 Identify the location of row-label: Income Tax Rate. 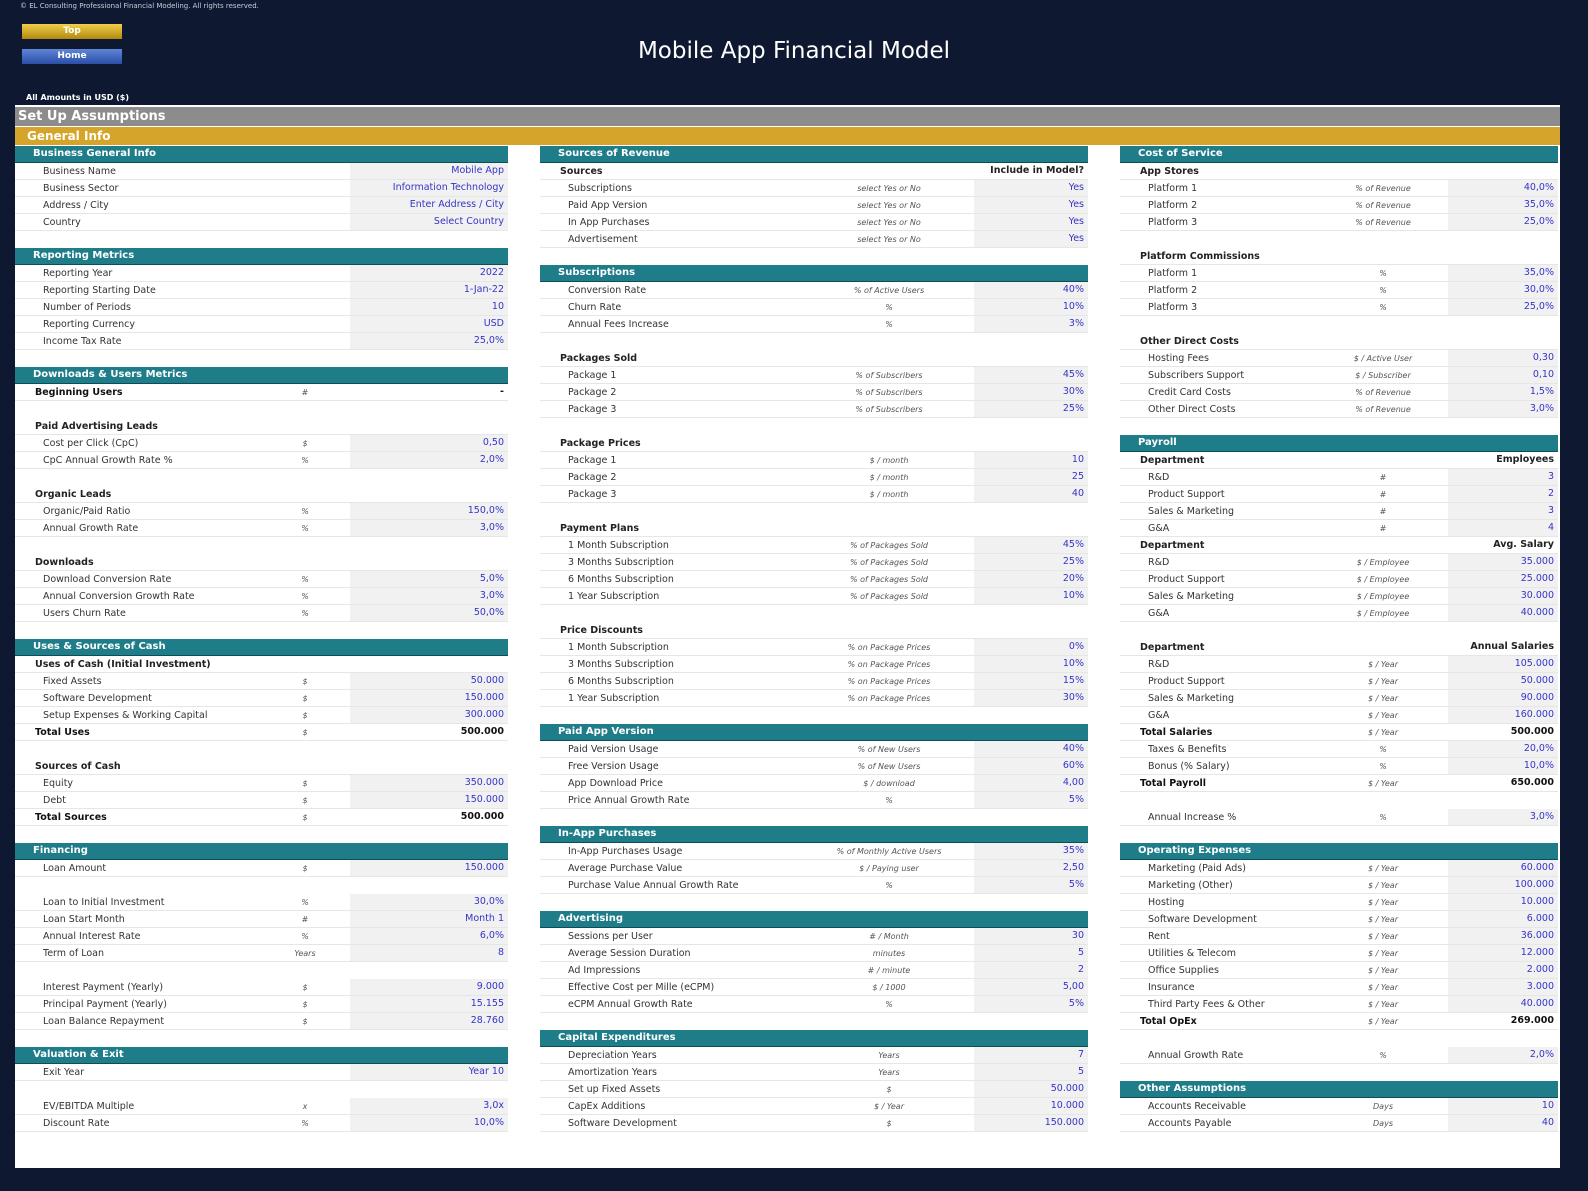
(82, 341).